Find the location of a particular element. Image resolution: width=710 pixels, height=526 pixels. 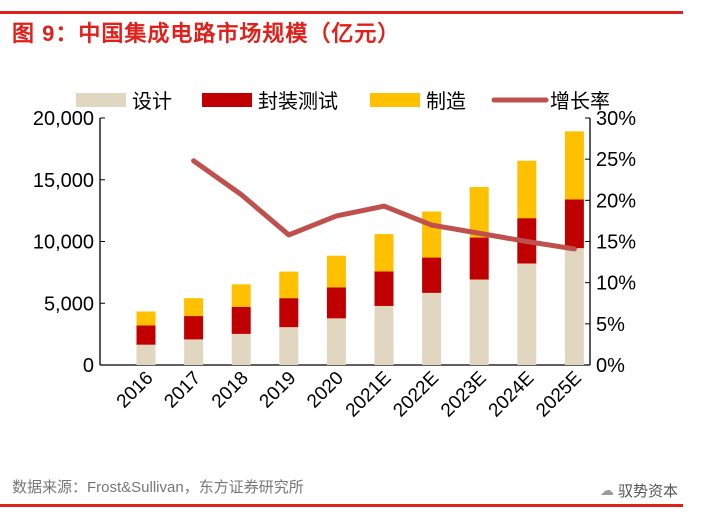

left-tick-label: 0 is located at coordinates (88, 366).